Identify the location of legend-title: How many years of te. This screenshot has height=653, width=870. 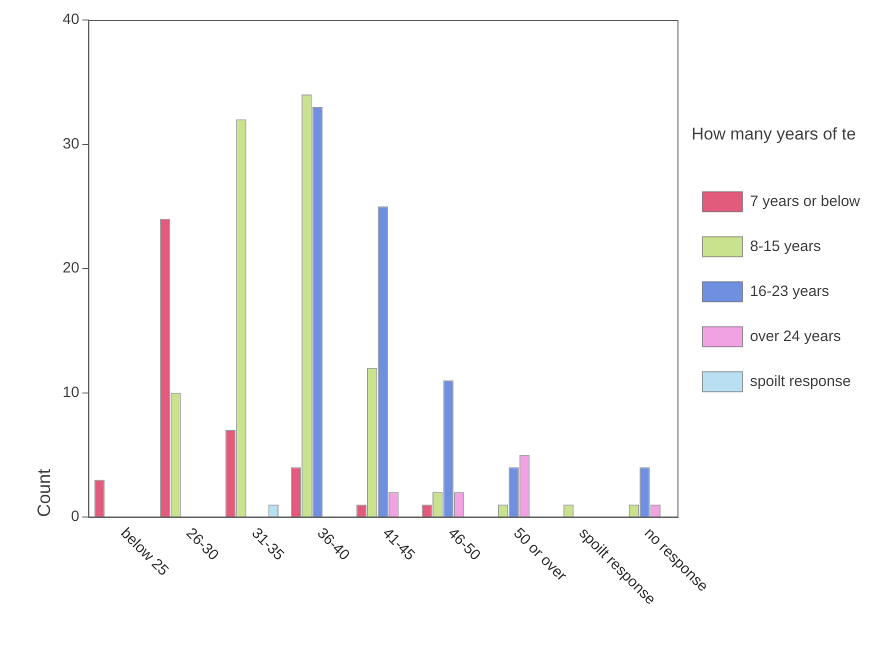
(774, 134).